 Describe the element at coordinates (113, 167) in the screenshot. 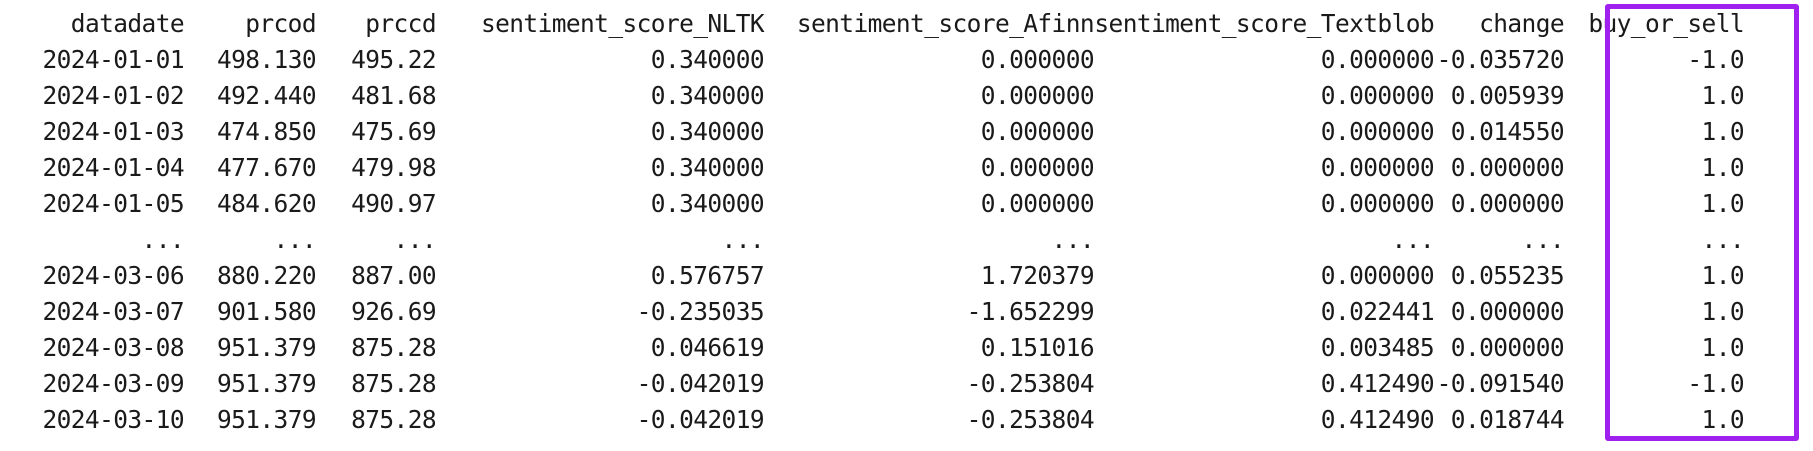

I see `cell-datadate: 2024-01-04` at that location.